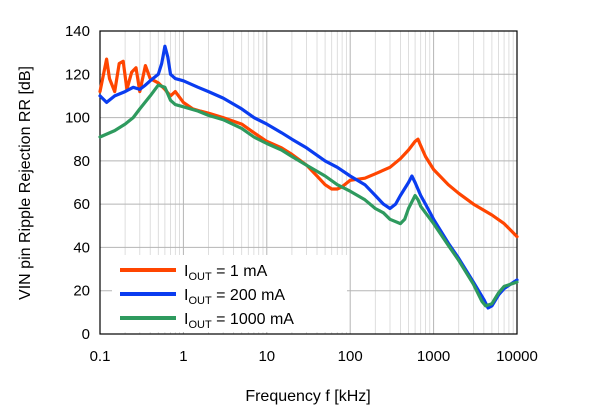 This screenshot has width=600, height=420. What do you see at coordinates (86, 334) in the screenshot?
I see `y-tick-label: 0` at bounding box center [86, 334].